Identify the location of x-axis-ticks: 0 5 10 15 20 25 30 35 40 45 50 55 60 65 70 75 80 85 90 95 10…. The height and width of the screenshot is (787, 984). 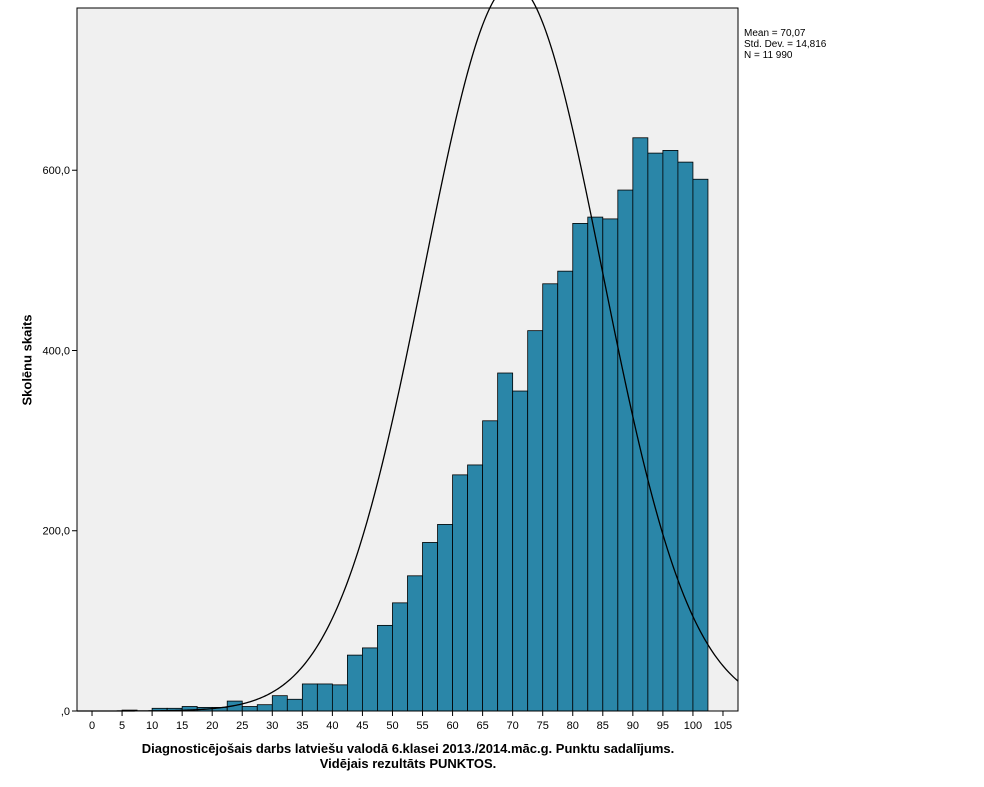
(410, 721).